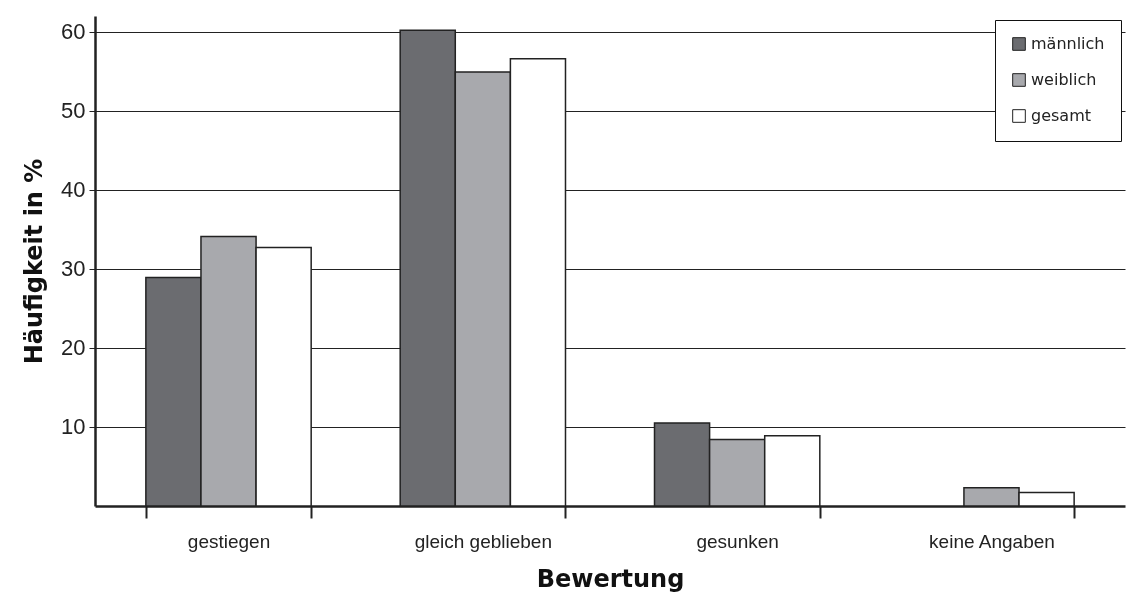 Image resolution: width=1132 pixels, height=604 pixels. What do you see at coordinates (992, 541) in the screenshot?
I see `x-tick-label: keine Angaben` at bounding box center [992, 541].